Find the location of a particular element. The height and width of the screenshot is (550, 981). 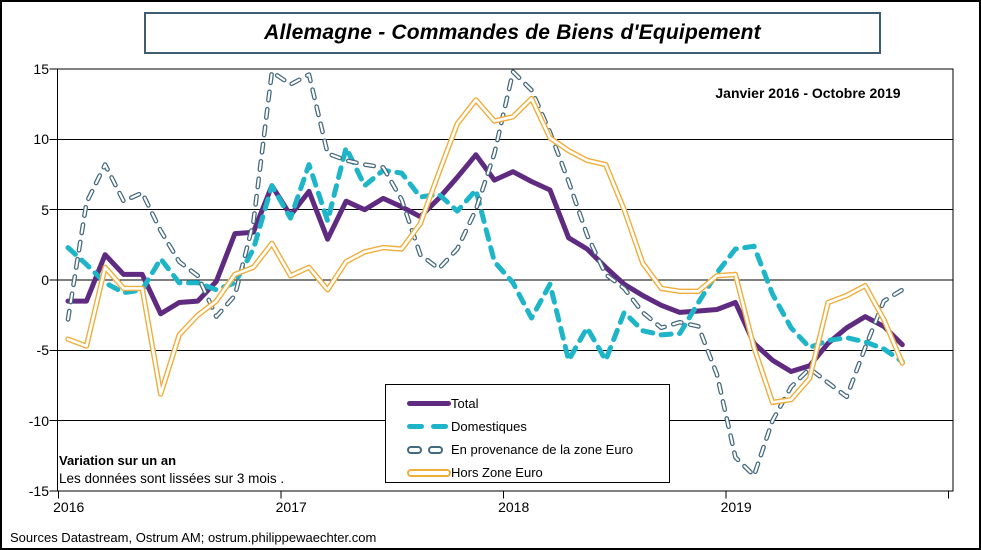

legend-item-zone-euro: En provenance de la zone Euro is located at coordinates (538, 449).